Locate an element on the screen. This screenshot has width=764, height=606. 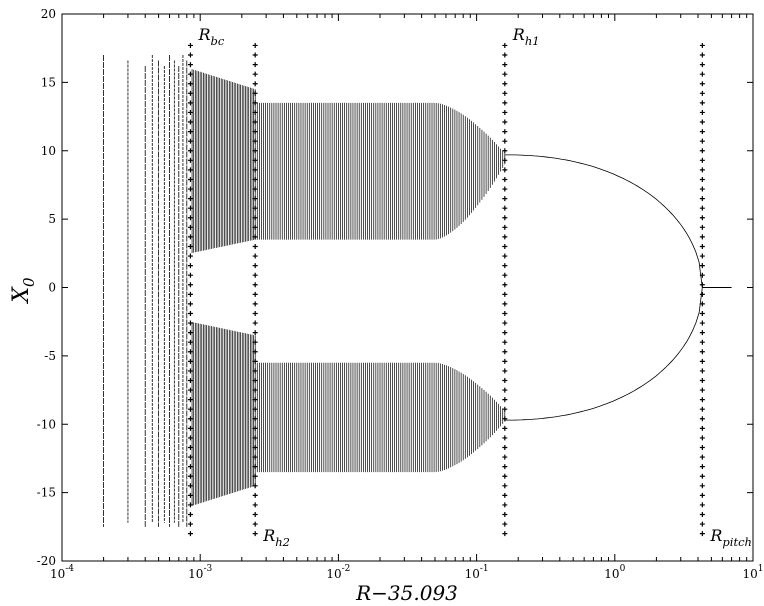
x-tick-label: 10⁰ is located at coordinates (614, 572).